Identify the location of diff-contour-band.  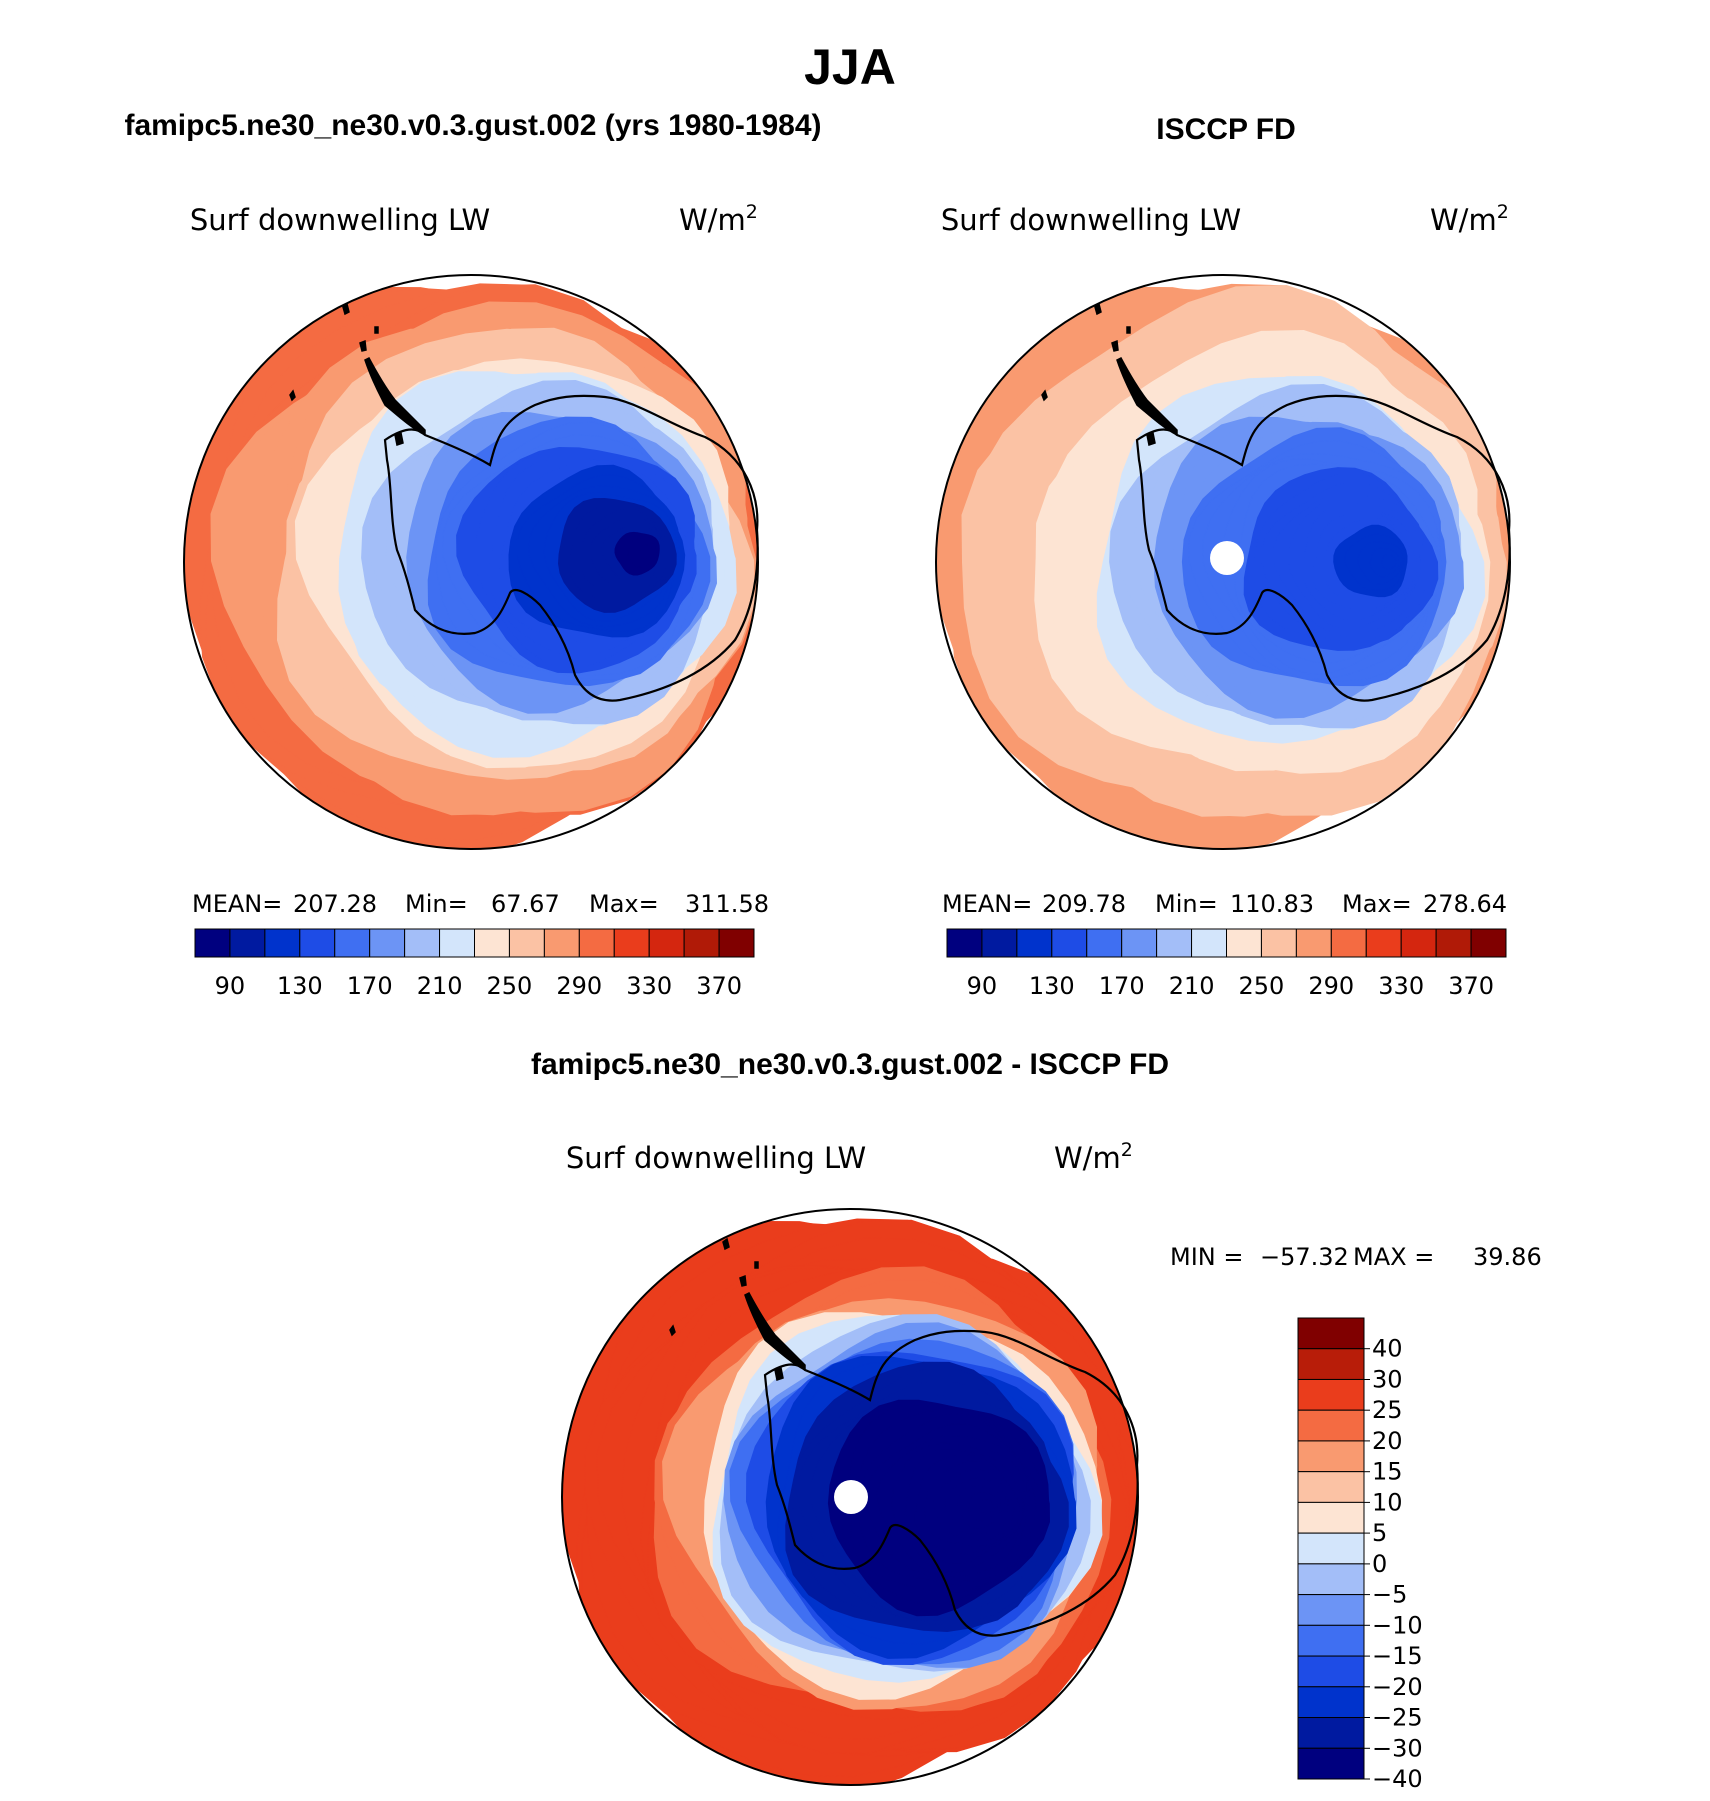
(986, 1507).